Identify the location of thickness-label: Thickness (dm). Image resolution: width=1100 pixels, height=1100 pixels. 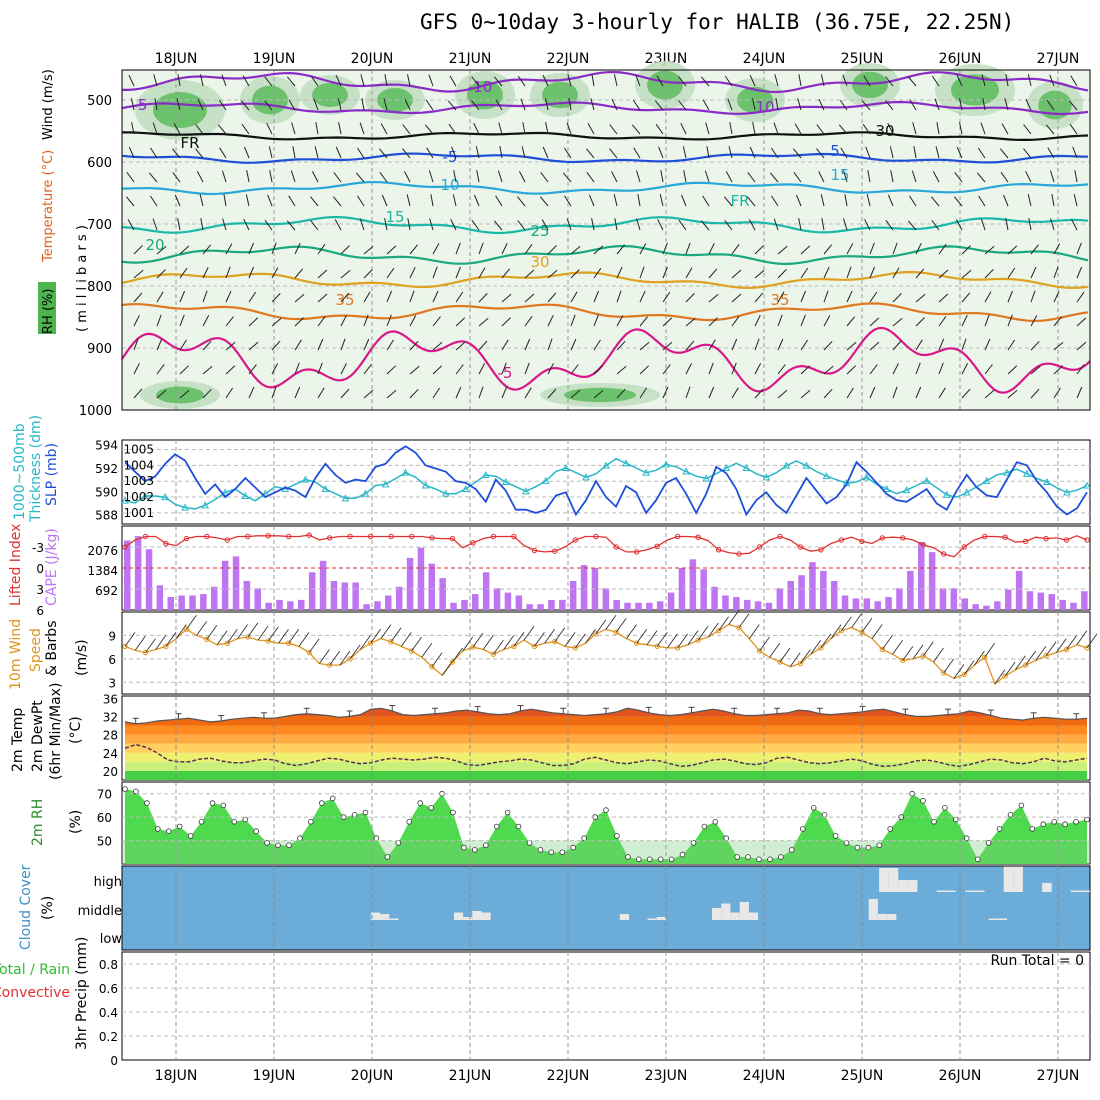
(36, 469).